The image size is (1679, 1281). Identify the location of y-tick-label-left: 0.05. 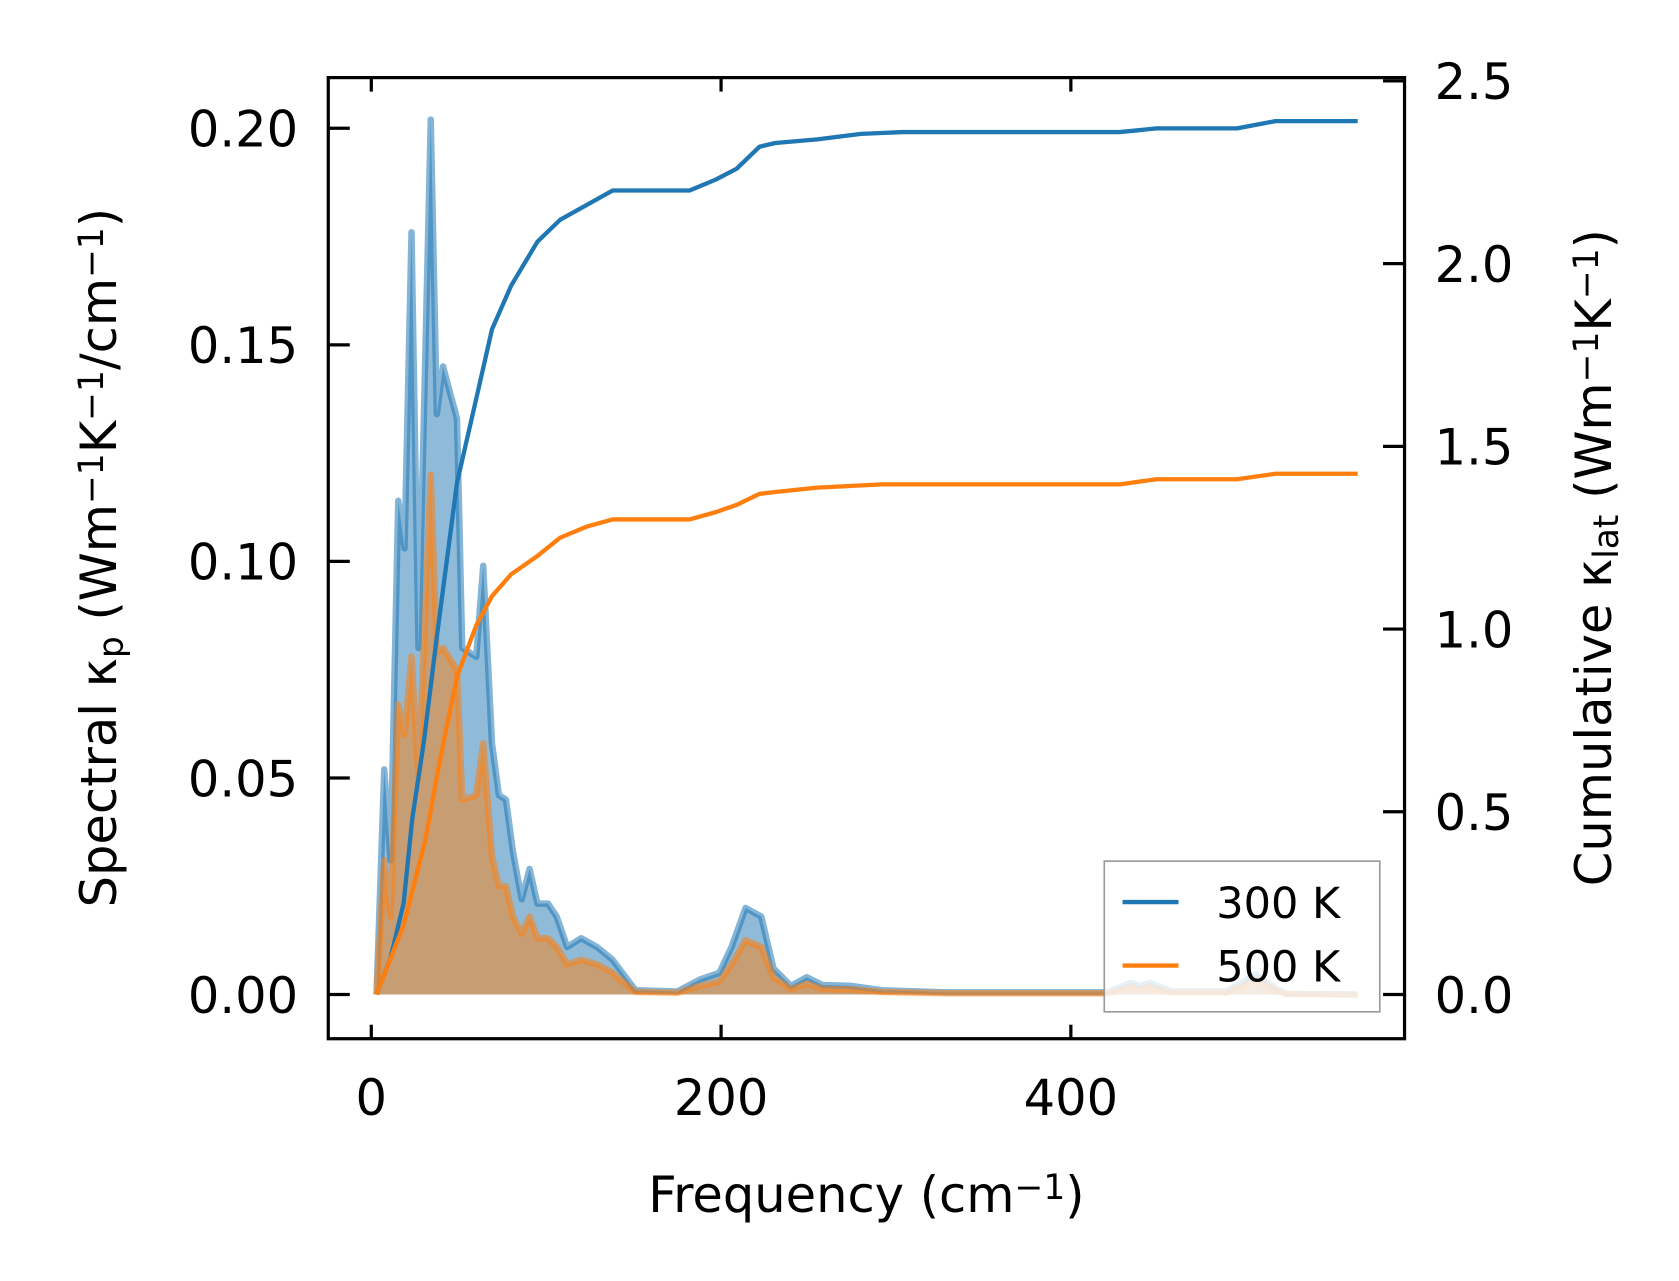
(243, 779).